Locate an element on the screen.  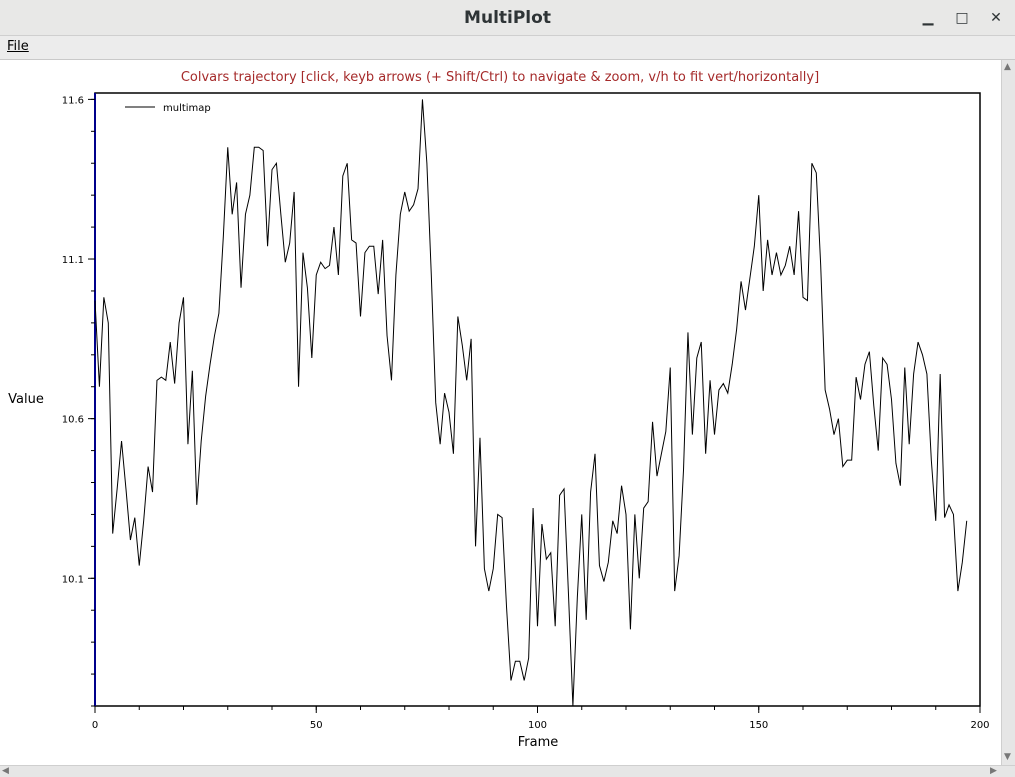
x-tick-label: 150 is located at coordinates (758, 725).